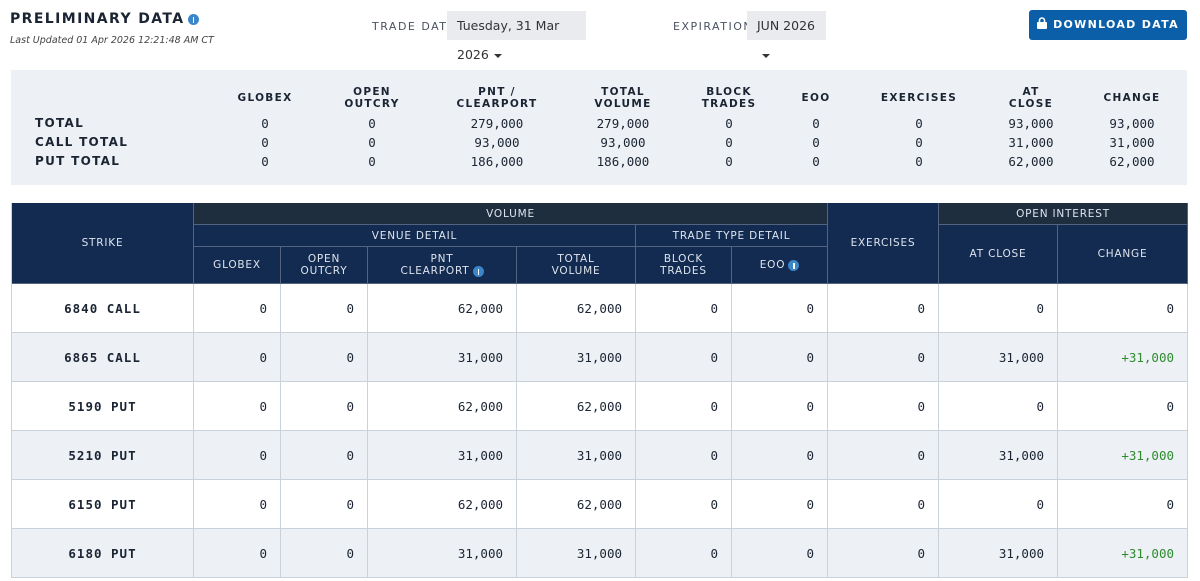 The width and height of the screenshot is (1200, 581). What do you see at coordinates (1108, 25) in the screenshot?
I see `download-button: DOWNLOAD DATA` at bounding box center [1108, 25].